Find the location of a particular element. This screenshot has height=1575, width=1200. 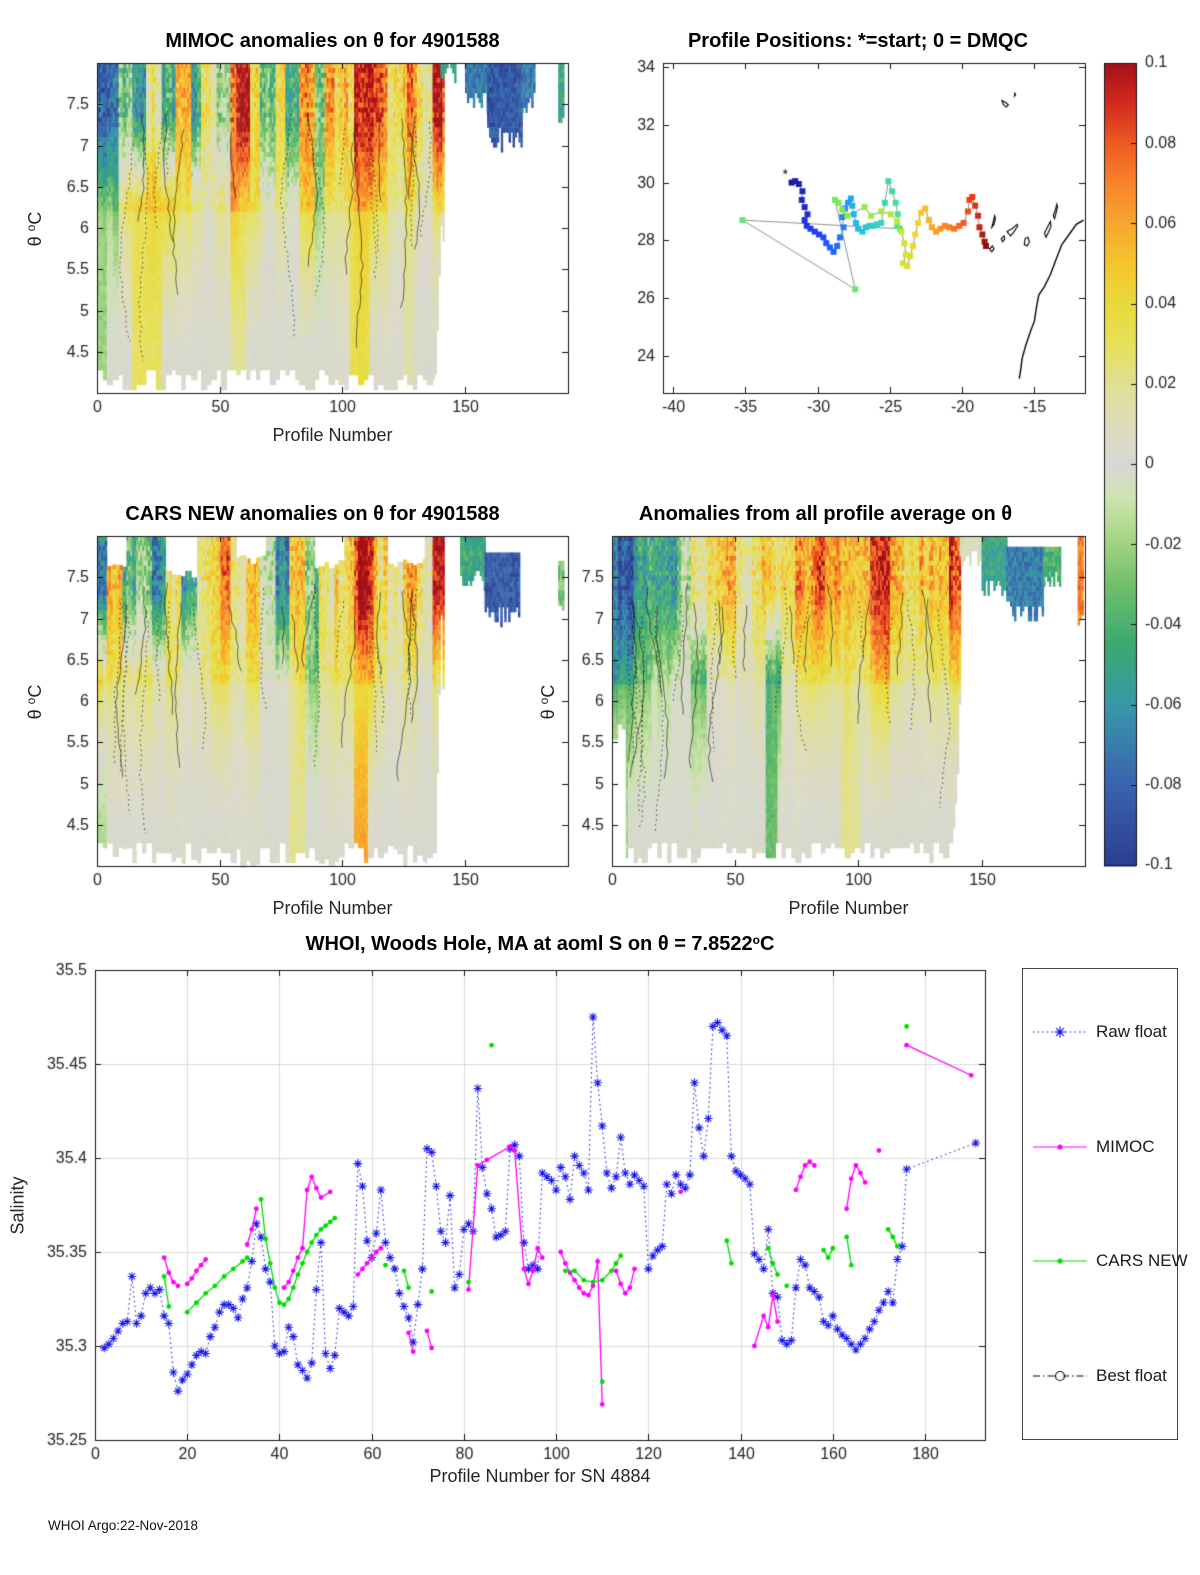

legend-item-mimoc: MIMOC is located at coordinates (1102, 1147).